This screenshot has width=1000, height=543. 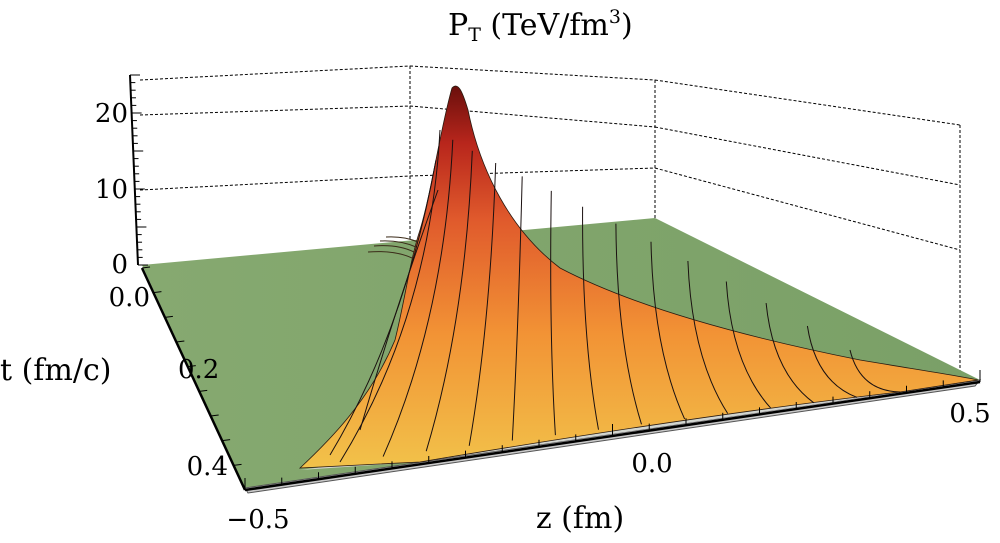 What do you see at coordinates (198, 370) in the screenshot?
I see `t-tick-label-1: 0.2` at bounding box center [198, 370].